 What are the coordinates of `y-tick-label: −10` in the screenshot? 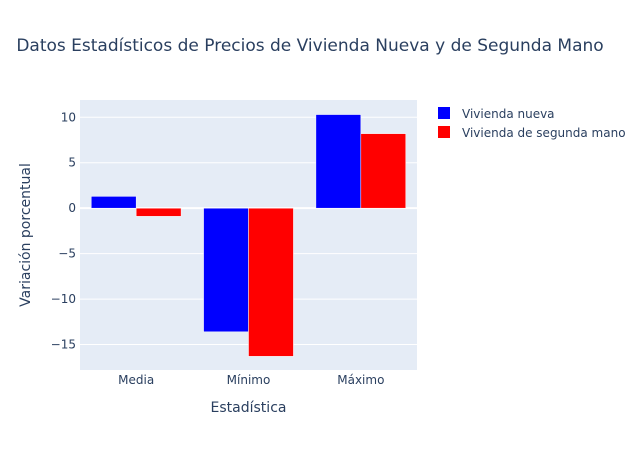 It's located at (63, 299).